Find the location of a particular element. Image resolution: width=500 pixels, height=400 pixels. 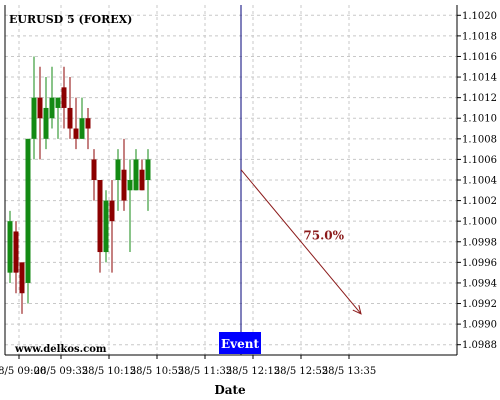

y-tick-label: 1.1004 is located at coordinates (479, 181).